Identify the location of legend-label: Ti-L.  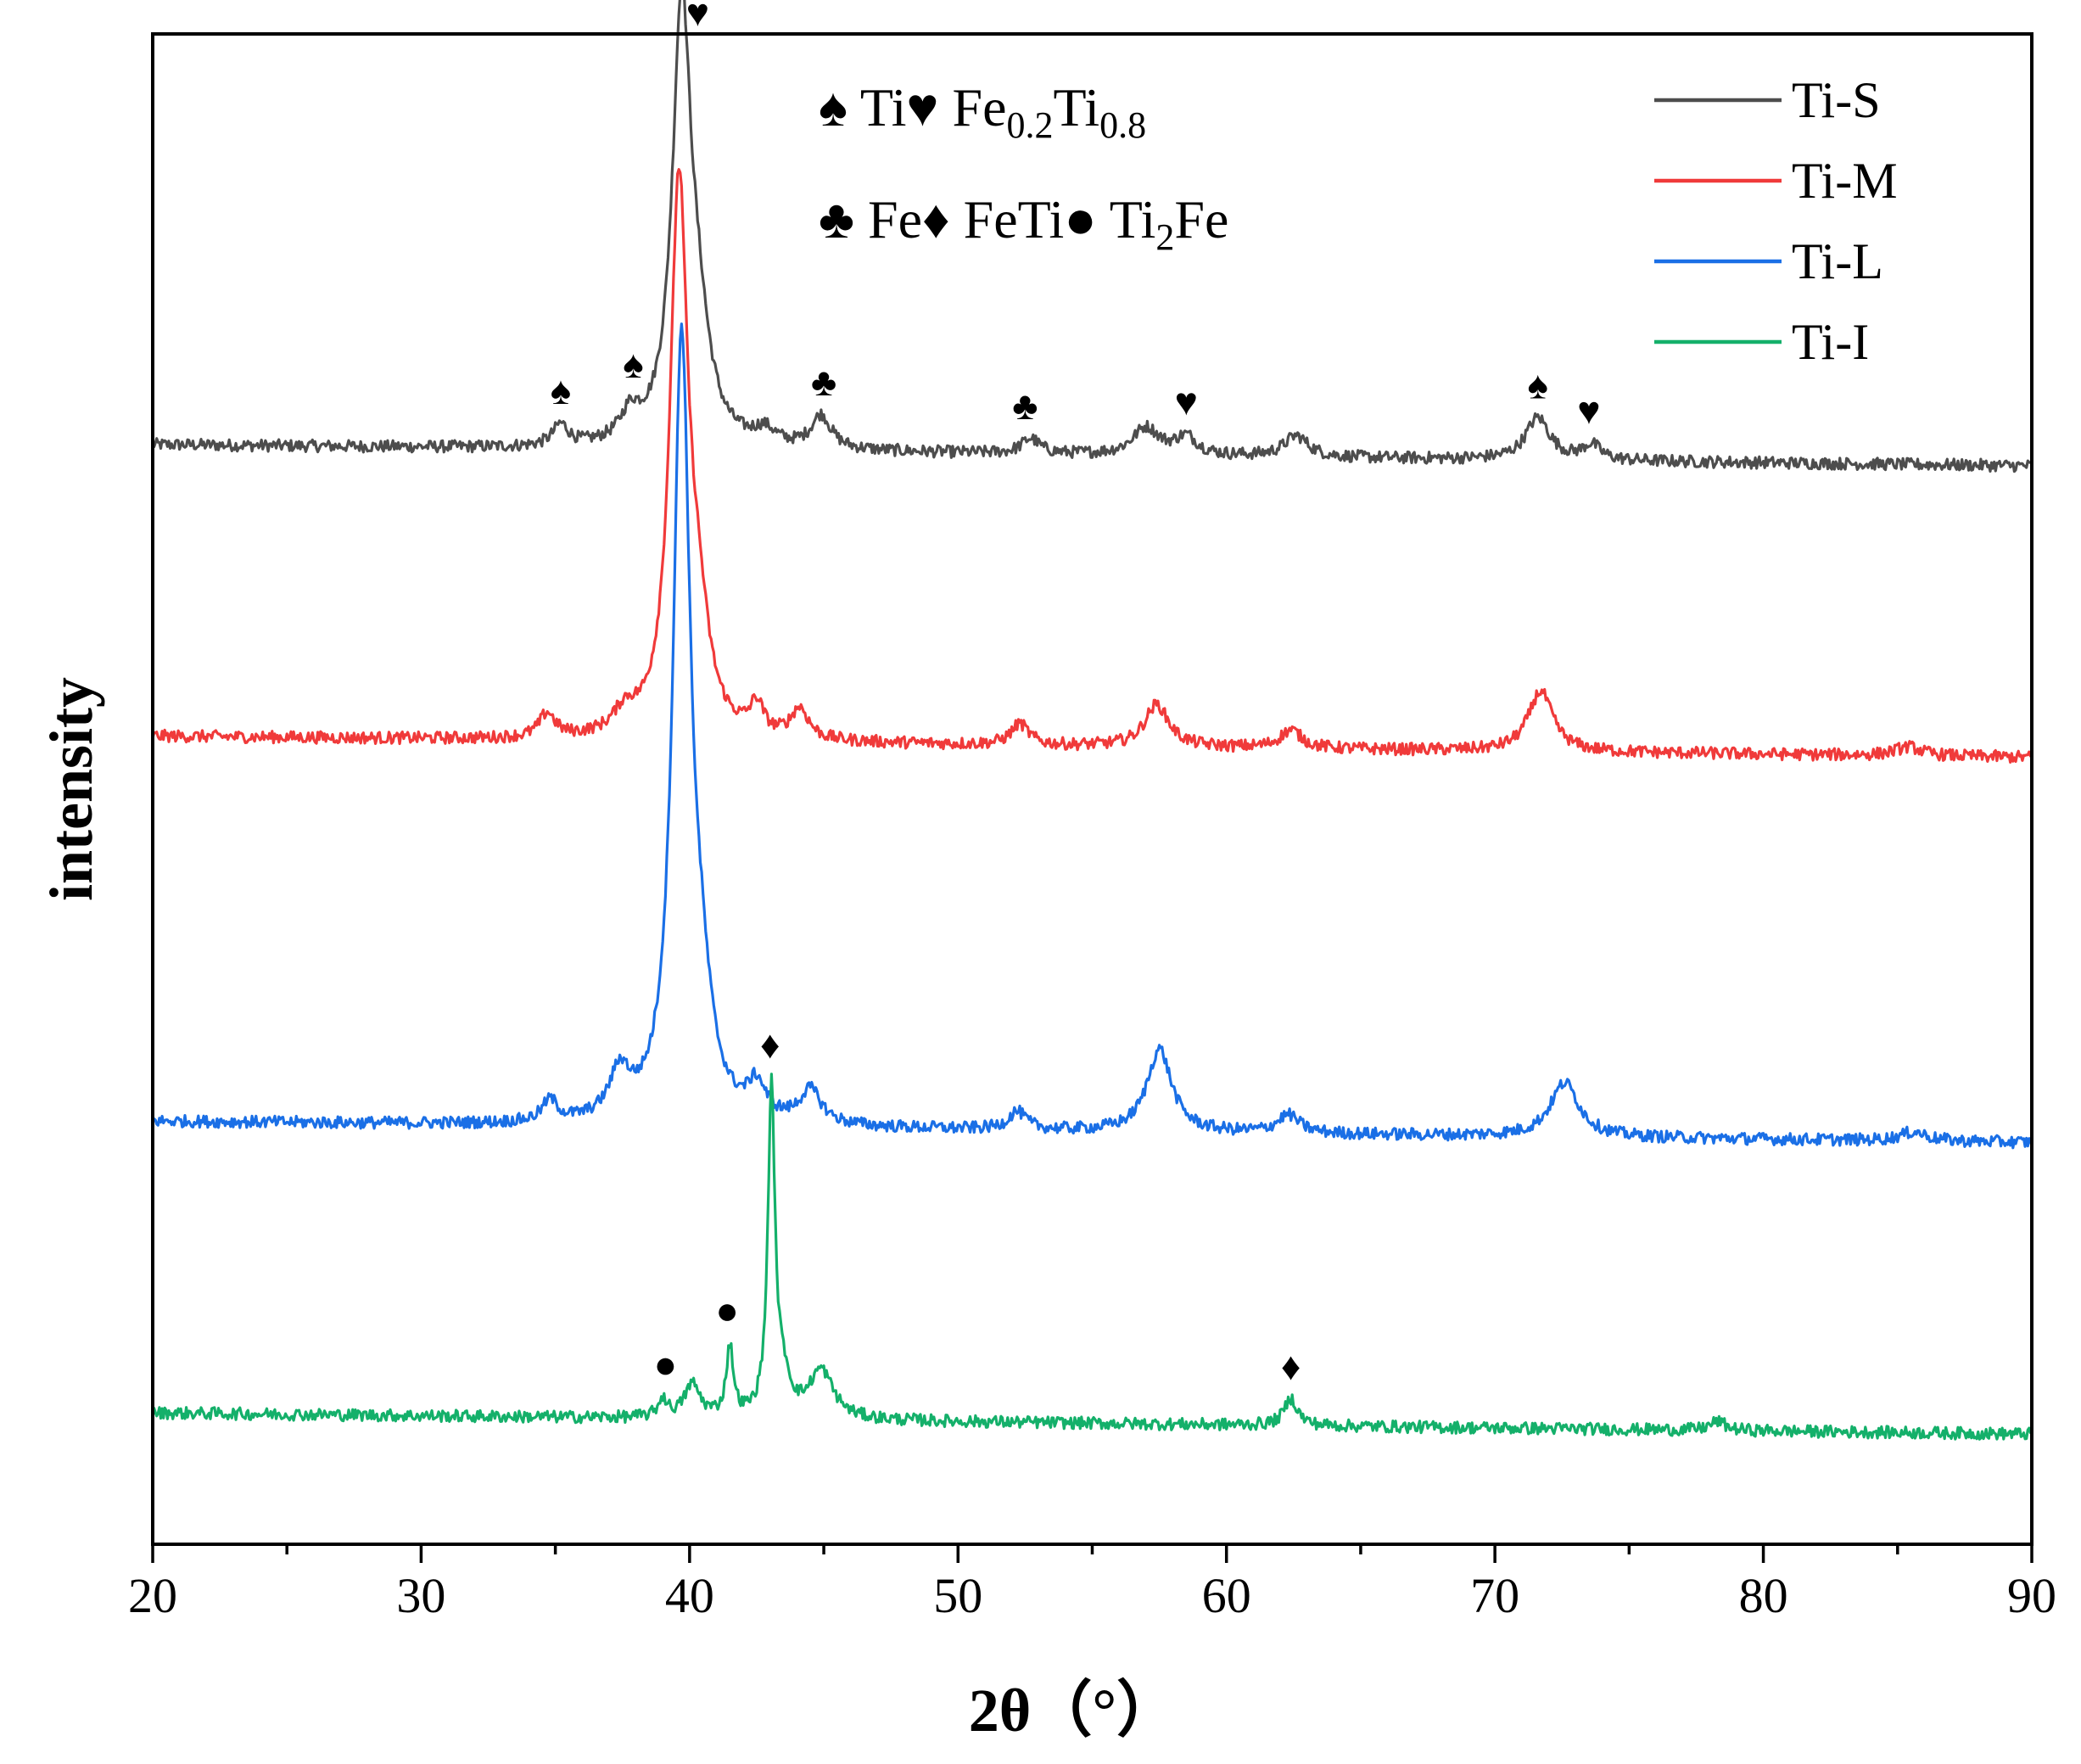
(1837, 261).